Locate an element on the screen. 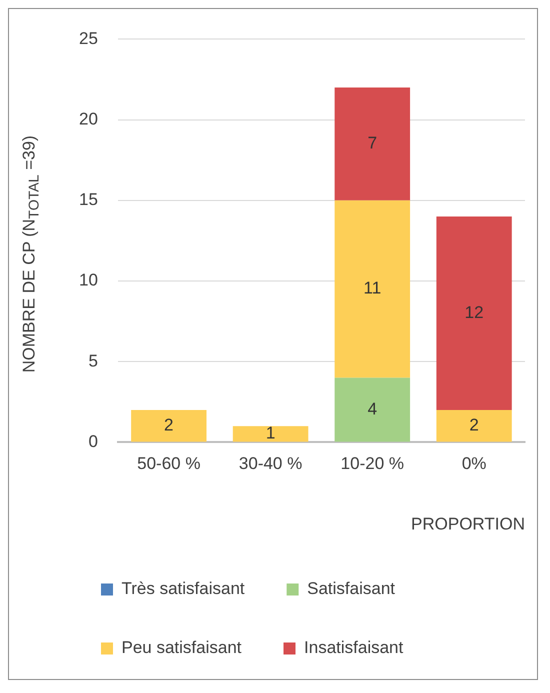 Image resolution: width=550 pixels, height=693 pixels. y-tick-label: 15 is located at coordinates (88, 200).